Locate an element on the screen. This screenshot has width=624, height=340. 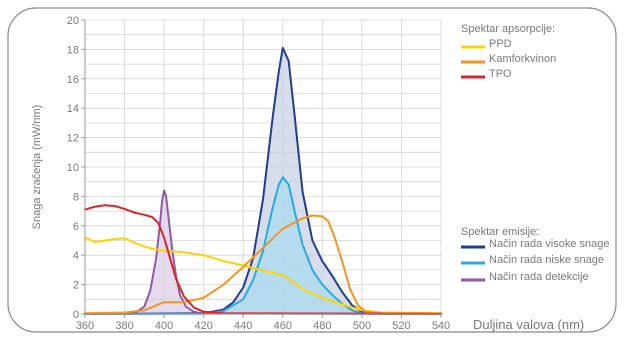
y-tick-label: 8 is located at coordinates (76, 197).